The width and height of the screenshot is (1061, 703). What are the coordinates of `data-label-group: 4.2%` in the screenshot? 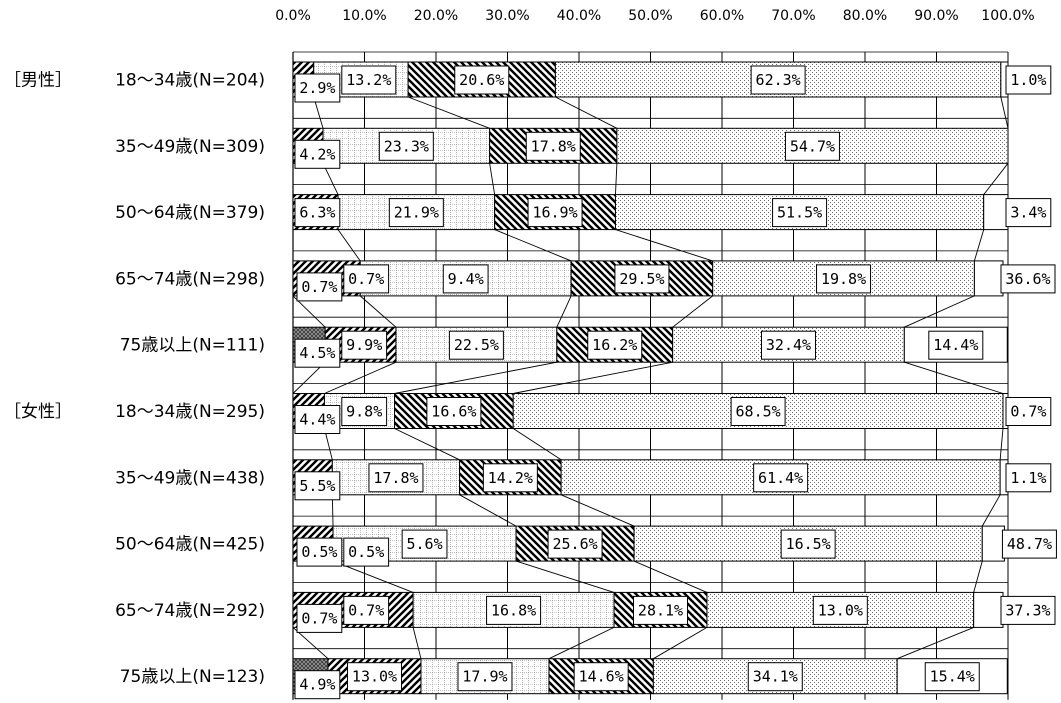 It's located at (317, 154).